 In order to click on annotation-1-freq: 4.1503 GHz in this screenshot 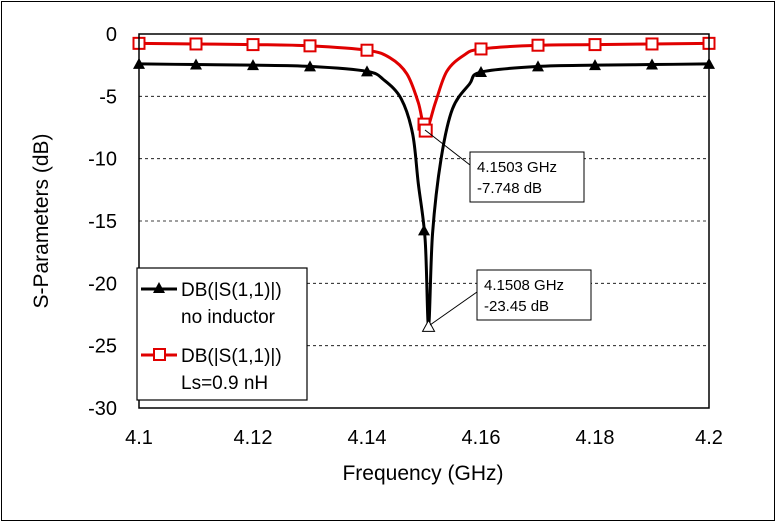, I will do `click(517, 167)`.